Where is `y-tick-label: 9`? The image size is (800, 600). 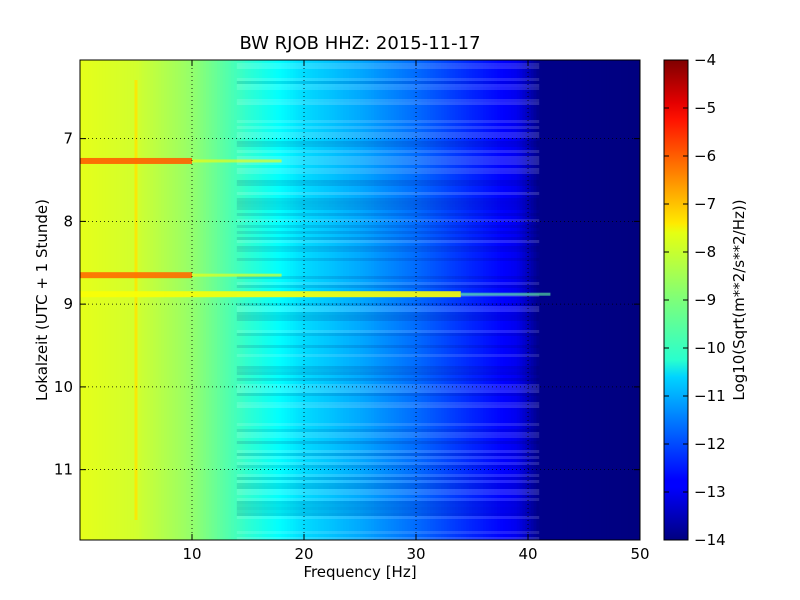
y-tick-label: 9 is located at coordinates (68, 304).